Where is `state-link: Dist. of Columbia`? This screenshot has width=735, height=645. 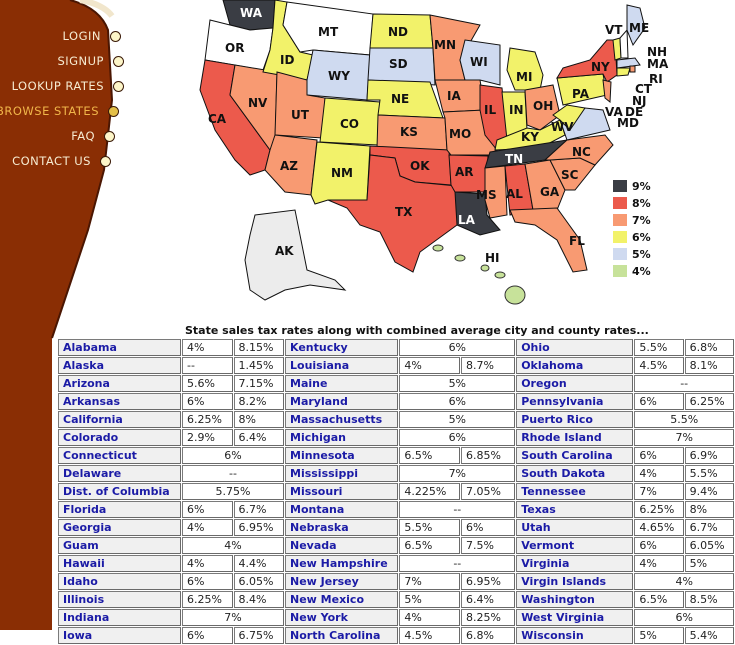
state-link: Dist. of Columbia is located at coordinates (116, 491).